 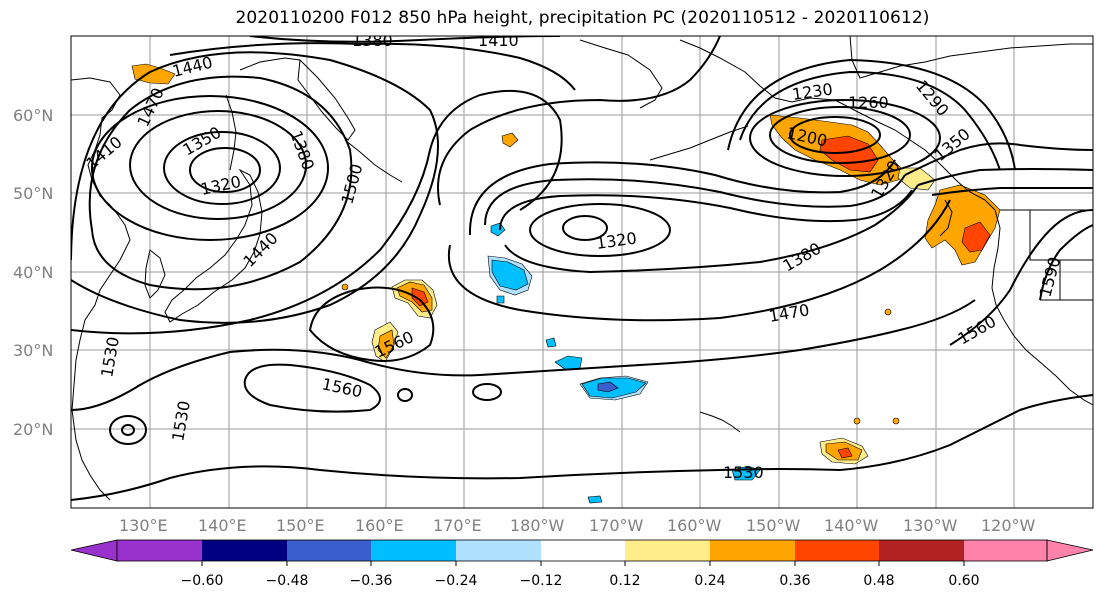 What do you see at coordinates (33, 429) in the screenshot?
I see `lat-label: 20°N` at bounding box center [33, 429].